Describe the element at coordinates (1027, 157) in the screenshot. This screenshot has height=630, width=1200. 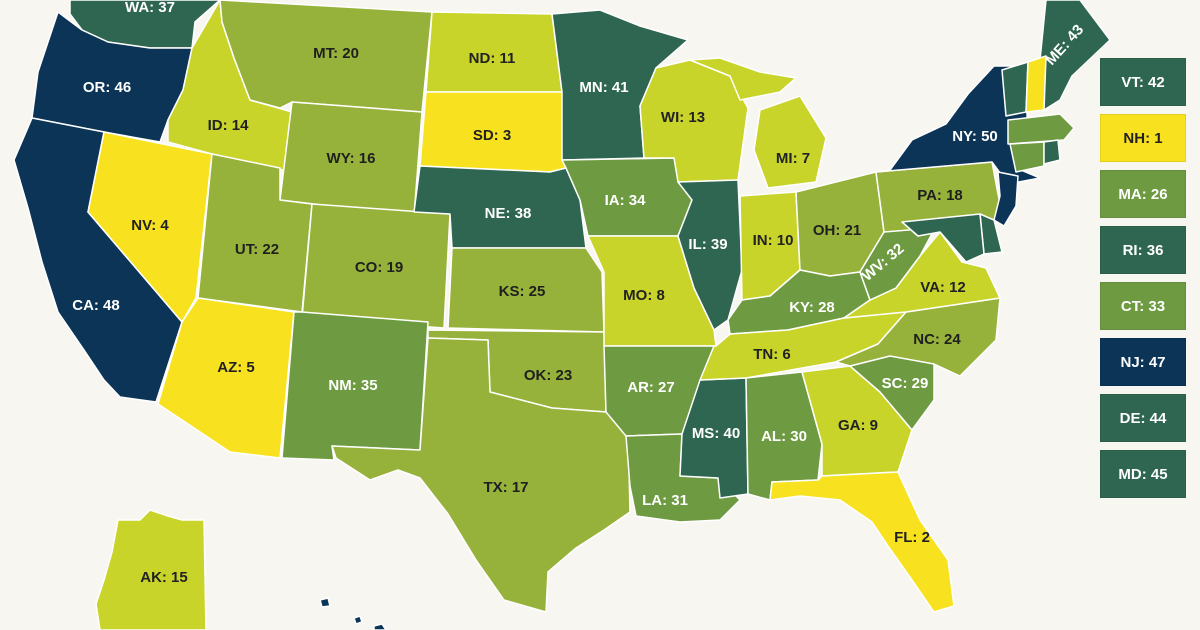
I see `state-ct` at that location.